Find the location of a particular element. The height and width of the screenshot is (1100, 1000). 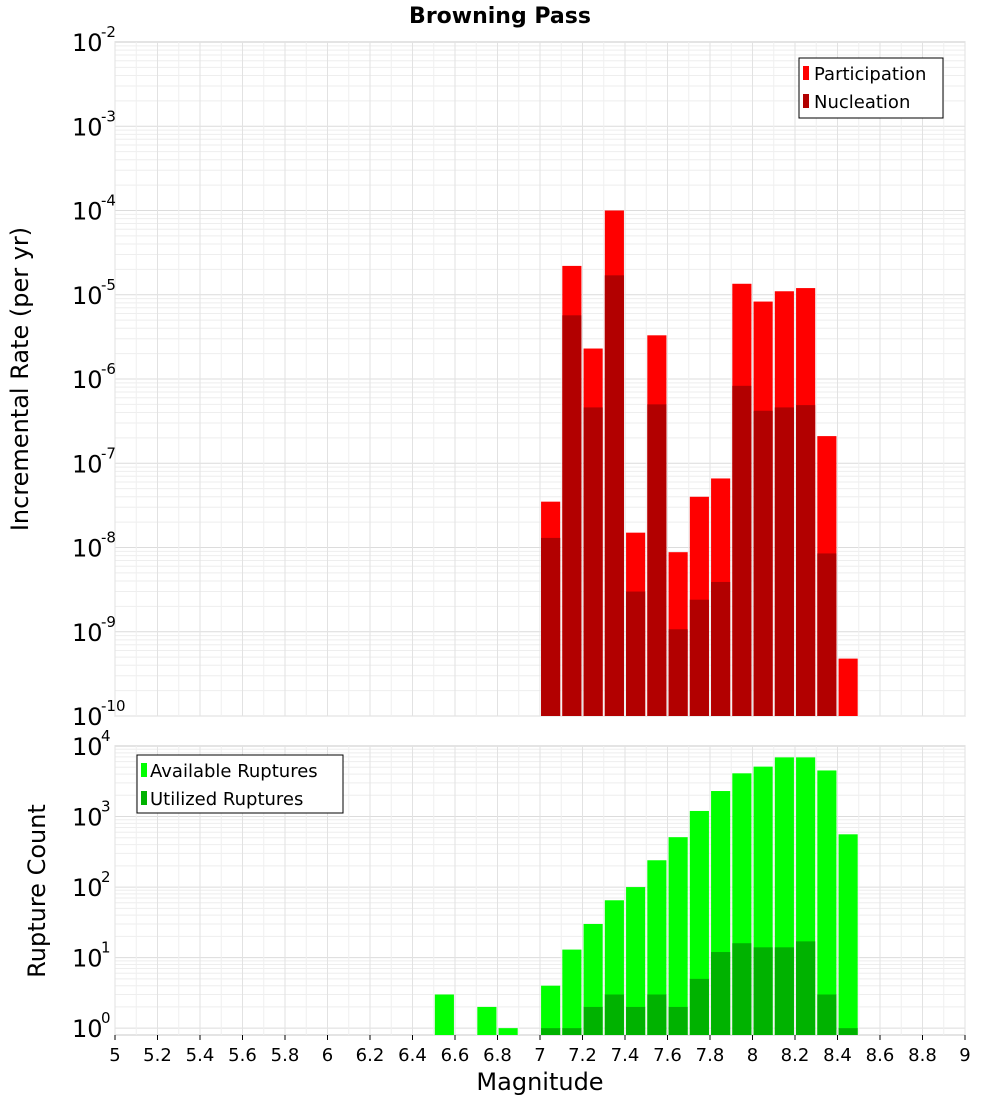

y-tick-exponent: 4 is located at coordinates (106, 736).